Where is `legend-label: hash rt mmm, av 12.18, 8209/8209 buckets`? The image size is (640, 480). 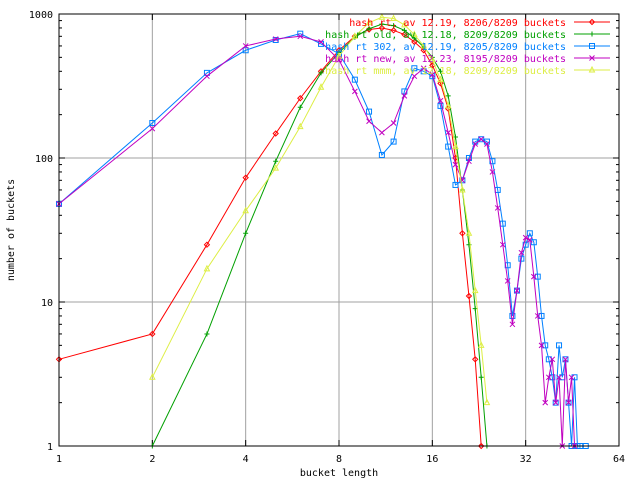 legend-label: hash rt mmm, av 12.18, 8209/8209 buckets is located at coordinates (445, 71).